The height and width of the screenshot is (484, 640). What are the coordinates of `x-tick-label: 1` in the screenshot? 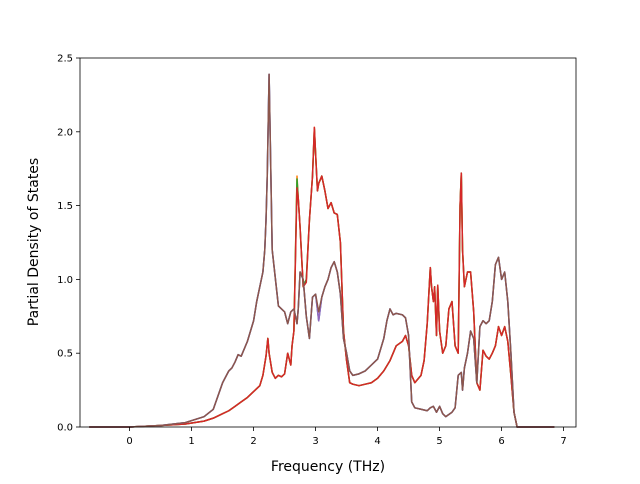 It's located at (191, 441).